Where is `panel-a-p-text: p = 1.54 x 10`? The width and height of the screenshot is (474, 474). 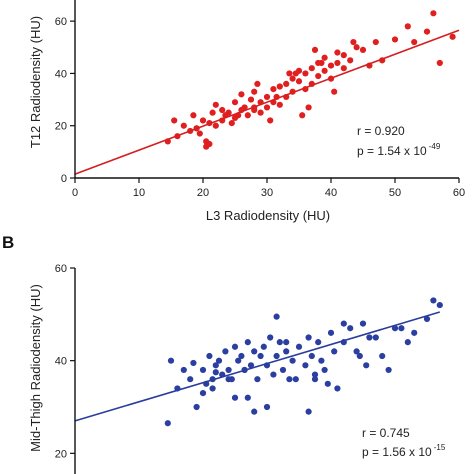
panel-a-p-text: p = 1.54 x 10 is located at coordinates (392, 151).